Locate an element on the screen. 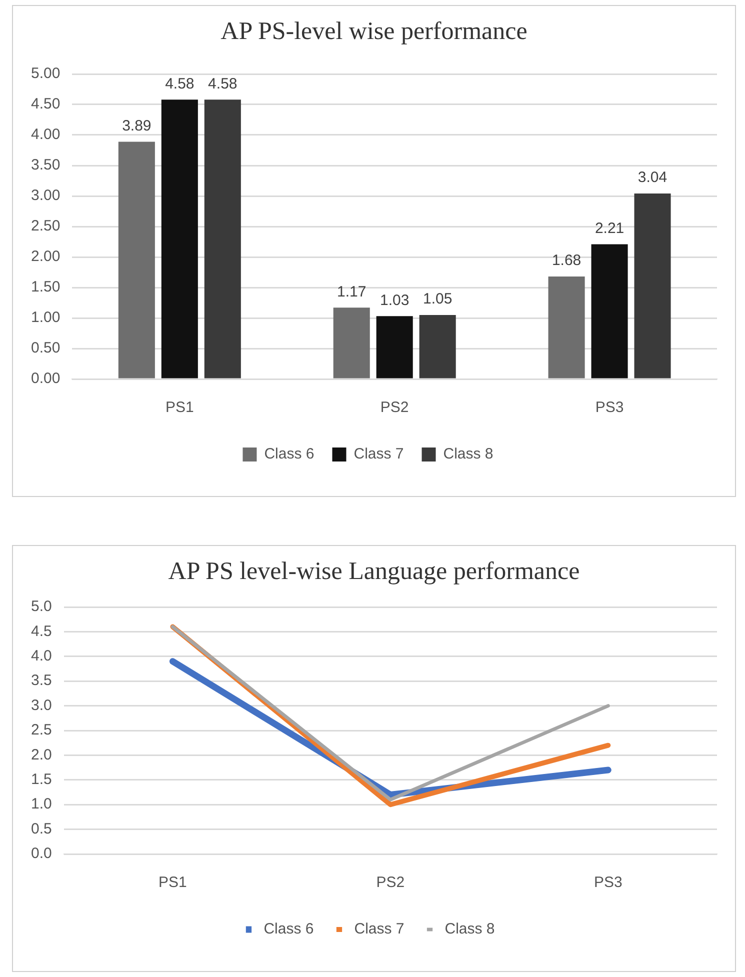 The image size is (745, 977). data-label: 1.68 is located at coordinates (567, 261).